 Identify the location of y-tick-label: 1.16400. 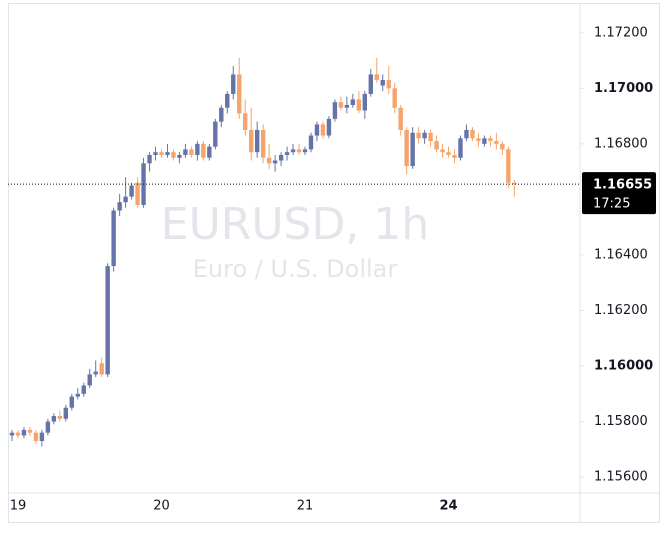
(621, 254).